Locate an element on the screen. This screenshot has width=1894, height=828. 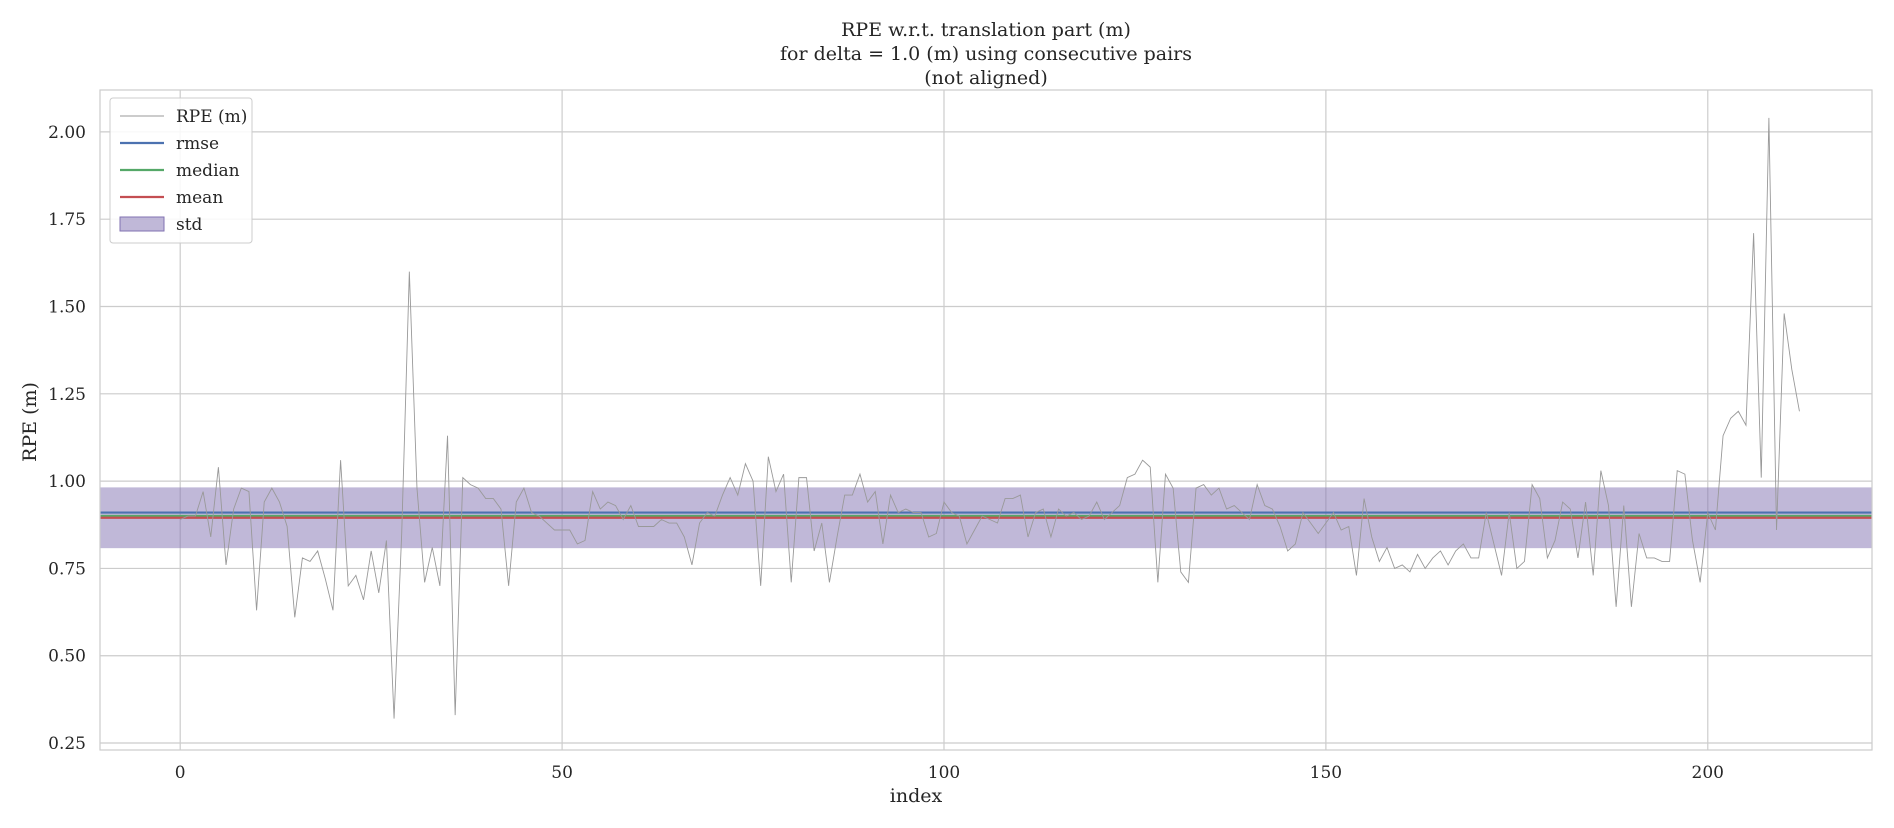
y-tick-label: 1.75 is located at coordinates (67, 220).